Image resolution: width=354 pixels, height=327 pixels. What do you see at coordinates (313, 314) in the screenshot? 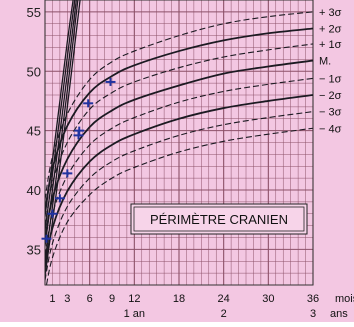
I see `x-year-tick-label: 3` at bounding box center [313, 314].